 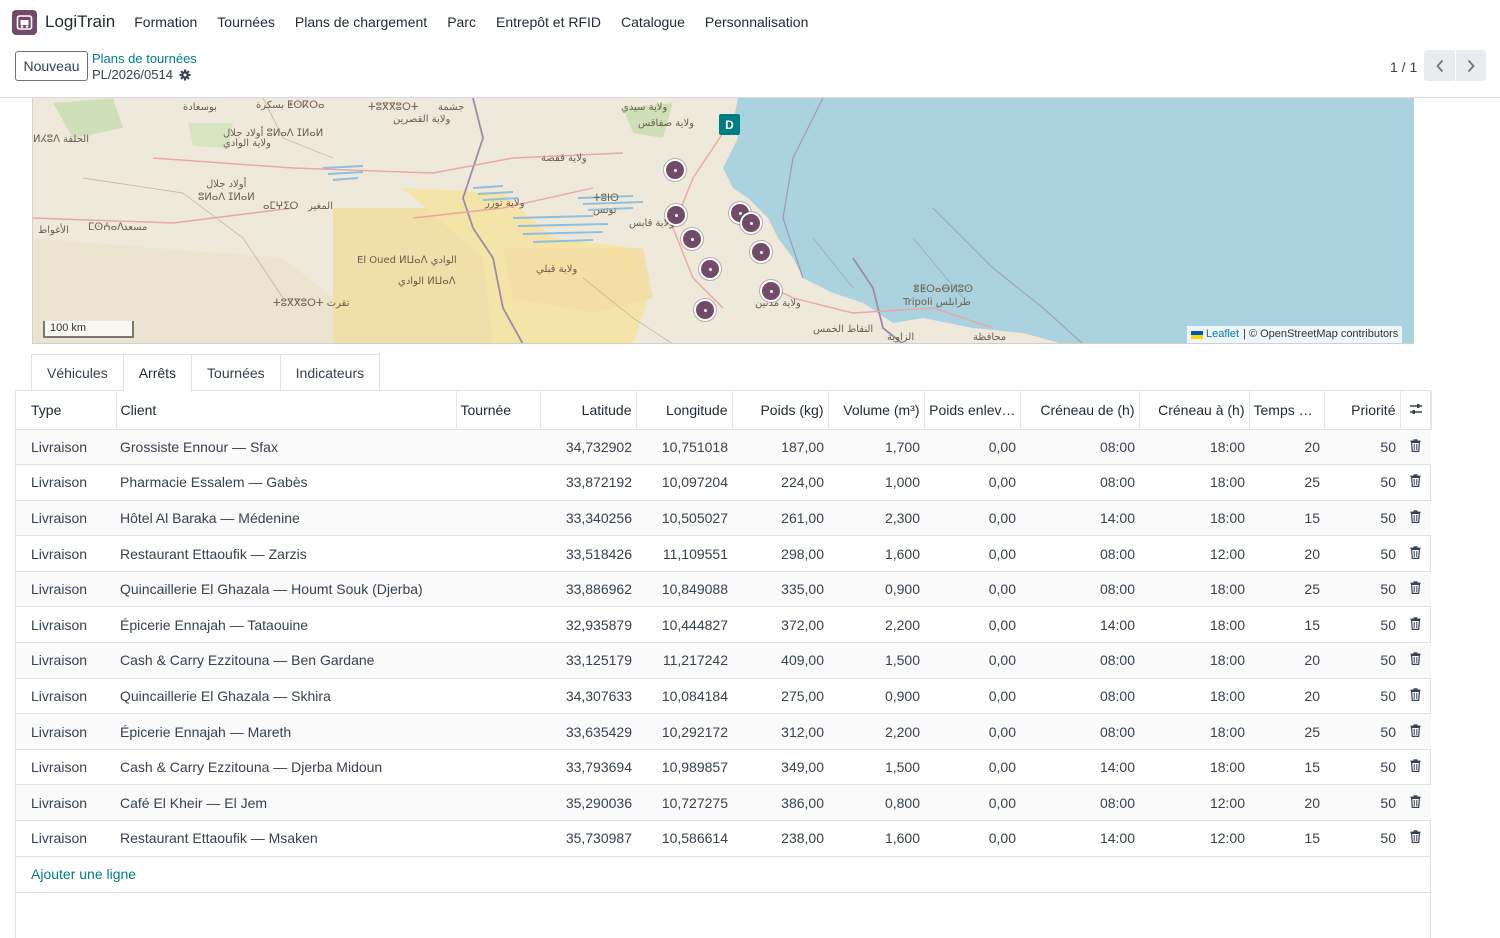 What do you see at coordinates (1079, 518) in the screenshot?
I see `cell-creneau-de: 14:00` at bounding box center [1079, 518].